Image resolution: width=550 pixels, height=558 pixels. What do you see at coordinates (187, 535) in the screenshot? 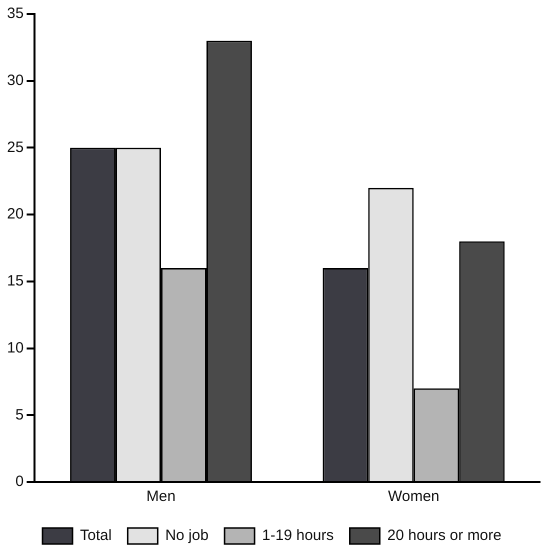
I see `legend-label: No job` at bounding box center [187, 535].